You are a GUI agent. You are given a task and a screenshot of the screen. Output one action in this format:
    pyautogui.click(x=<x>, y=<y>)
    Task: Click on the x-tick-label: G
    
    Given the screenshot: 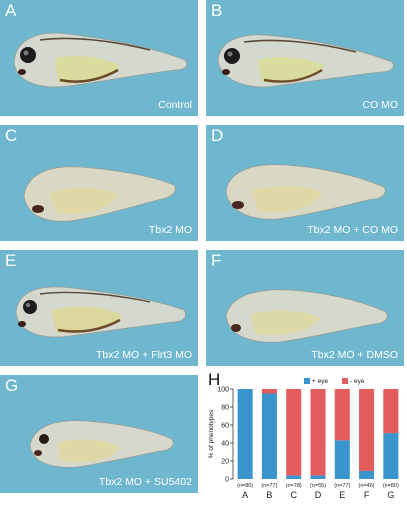 What is the action you would take?
    pyautogui.click(x=390, y=495)
    